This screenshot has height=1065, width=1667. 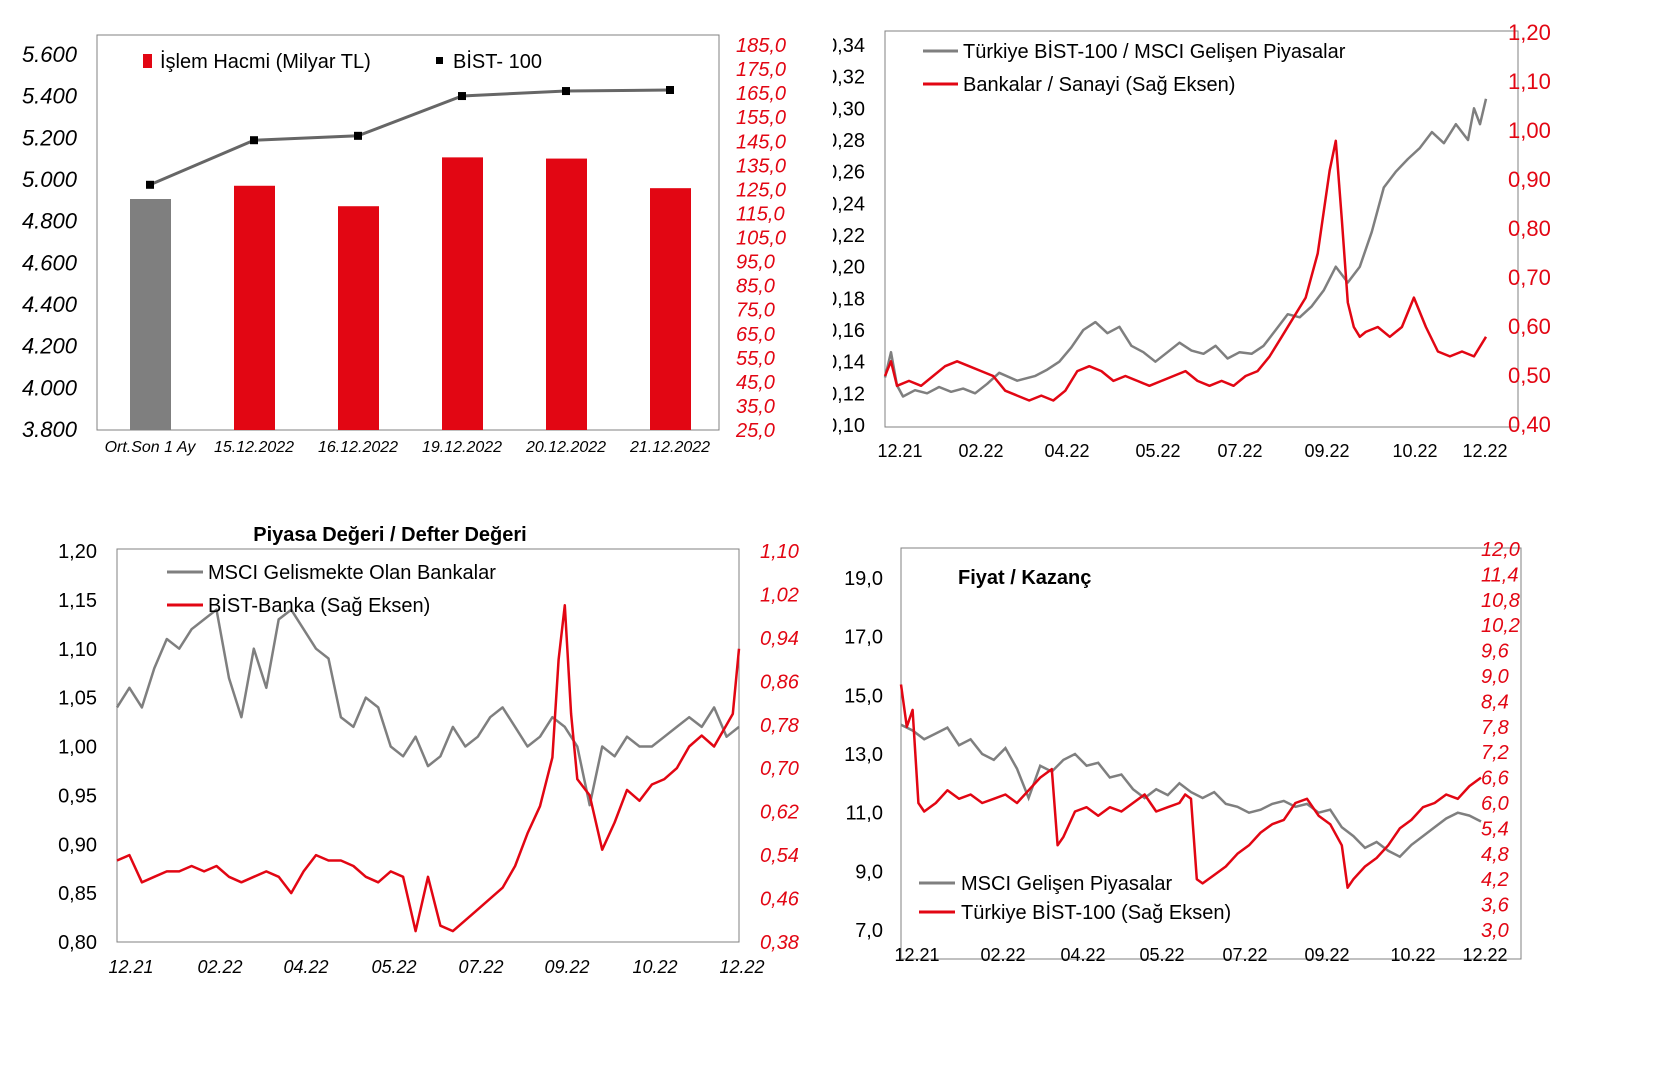 I want to click on axis-tick-label: 8,4, so click(x=1495, y=702).